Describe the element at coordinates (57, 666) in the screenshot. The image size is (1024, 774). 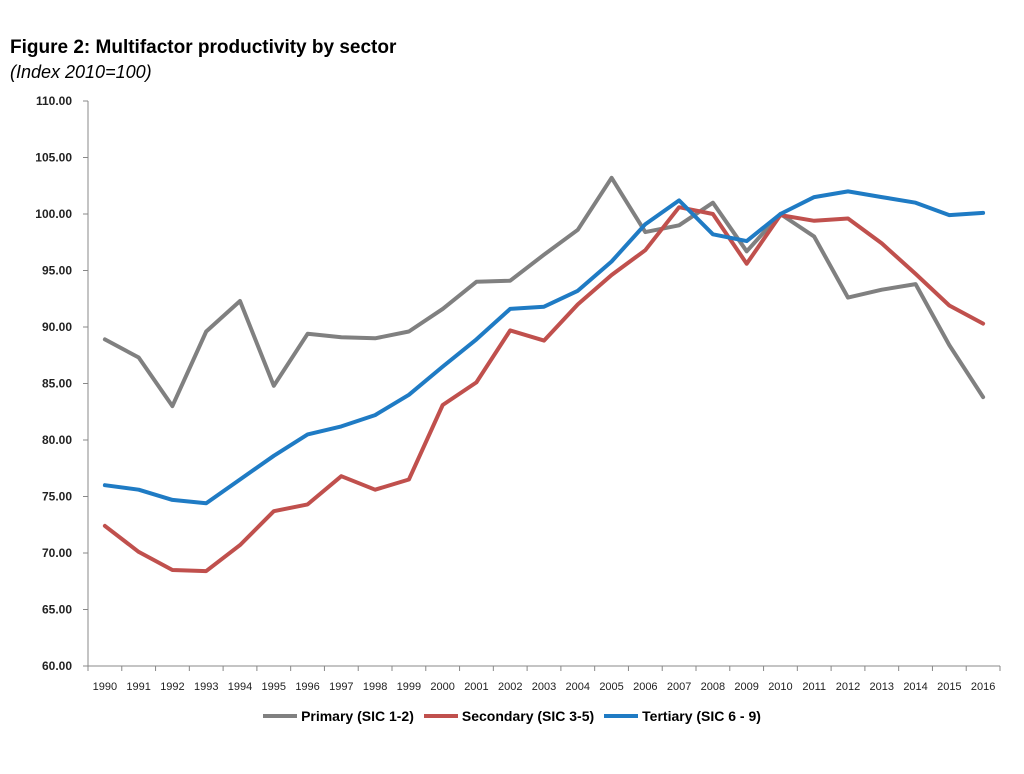
I see `y-tick-label: 60.00` at that location.